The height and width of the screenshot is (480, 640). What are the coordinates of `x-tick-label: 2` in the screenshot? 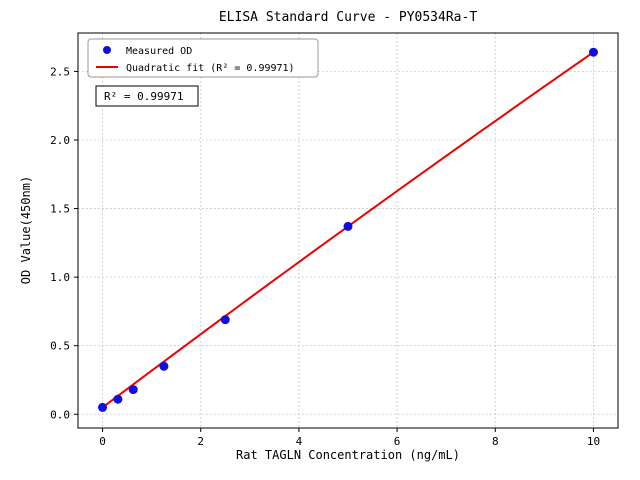 It's located at (200, 441).